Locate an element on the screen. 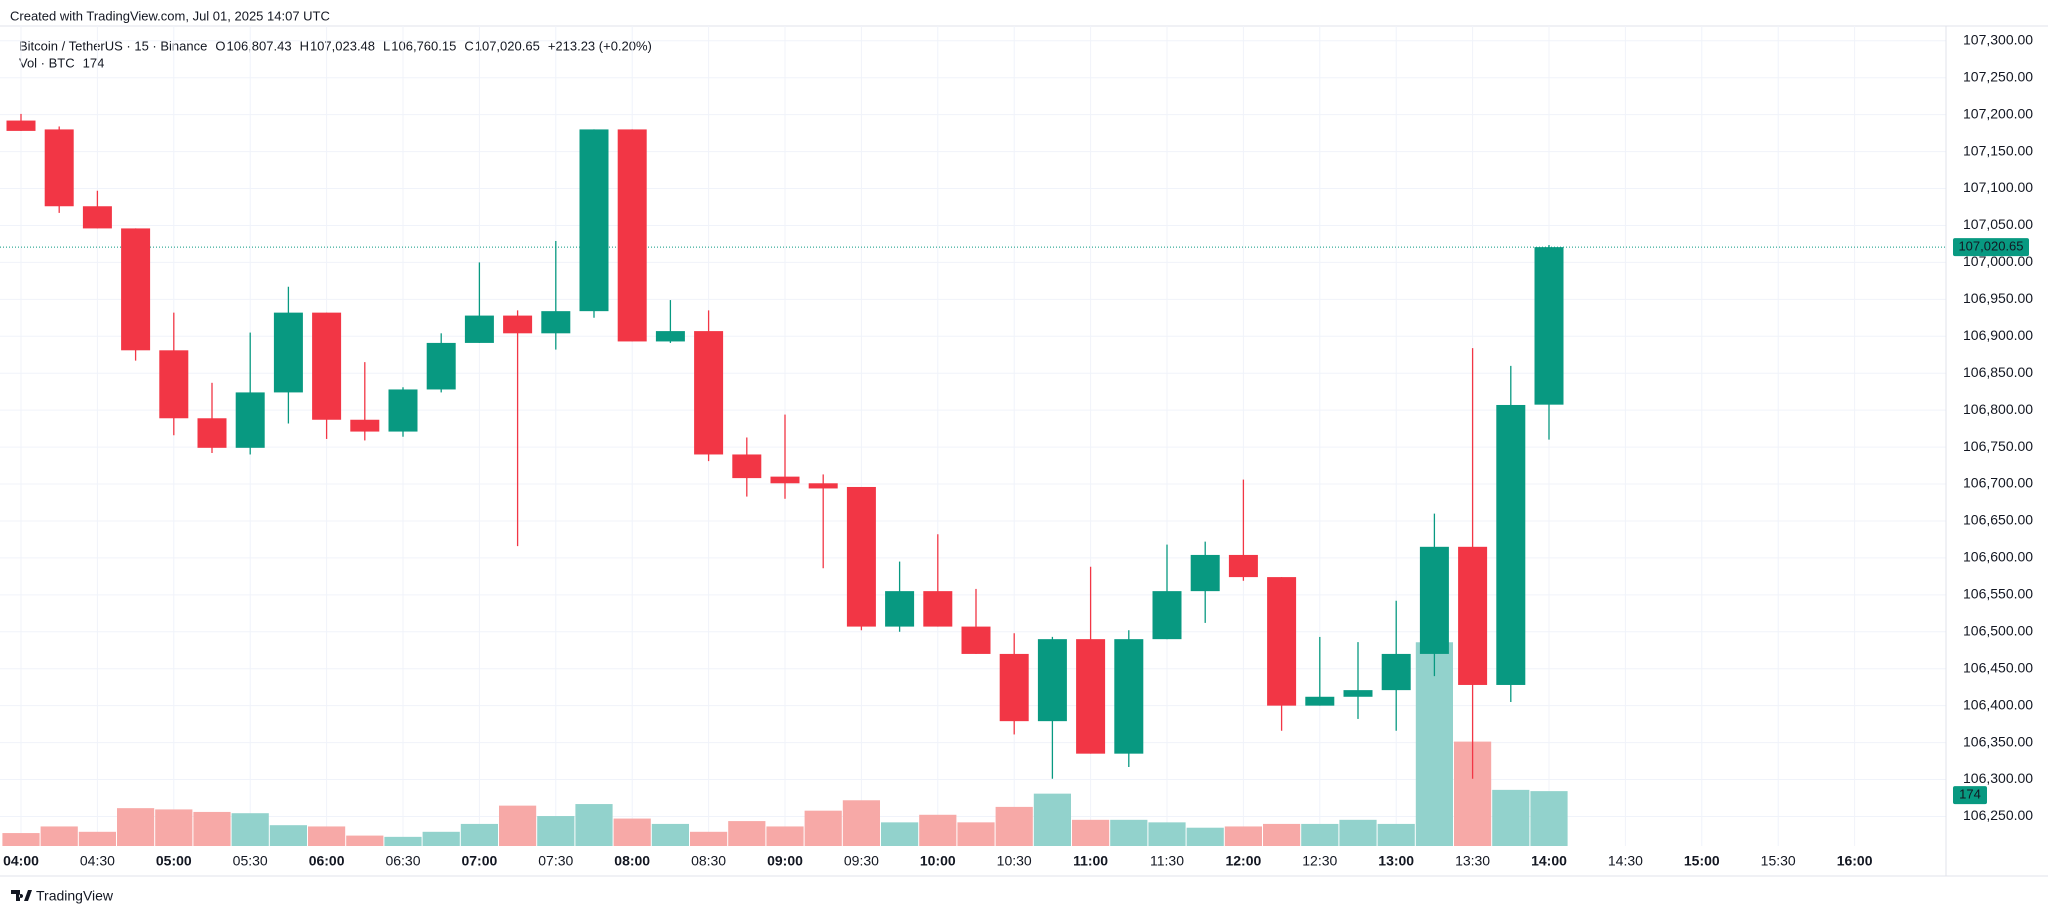 The image size is (2048, 916). legend-item: C is located at coordinates (468, 45).